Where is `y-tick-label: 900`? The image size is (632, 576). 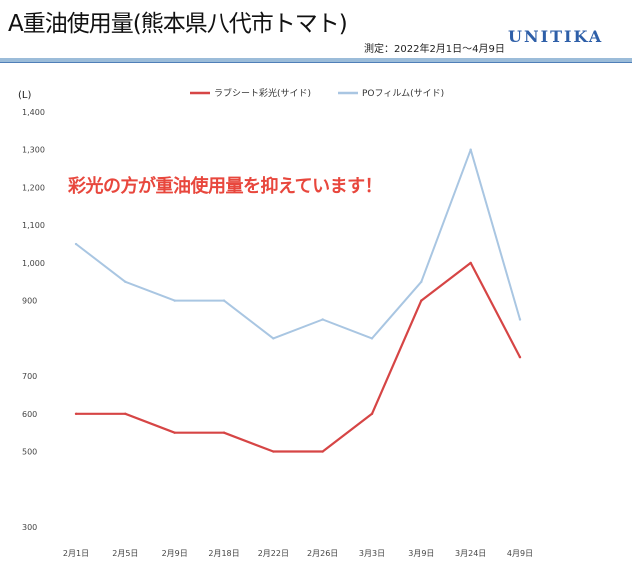 y-tick-label: 900 is located at coordinates (29, 301).